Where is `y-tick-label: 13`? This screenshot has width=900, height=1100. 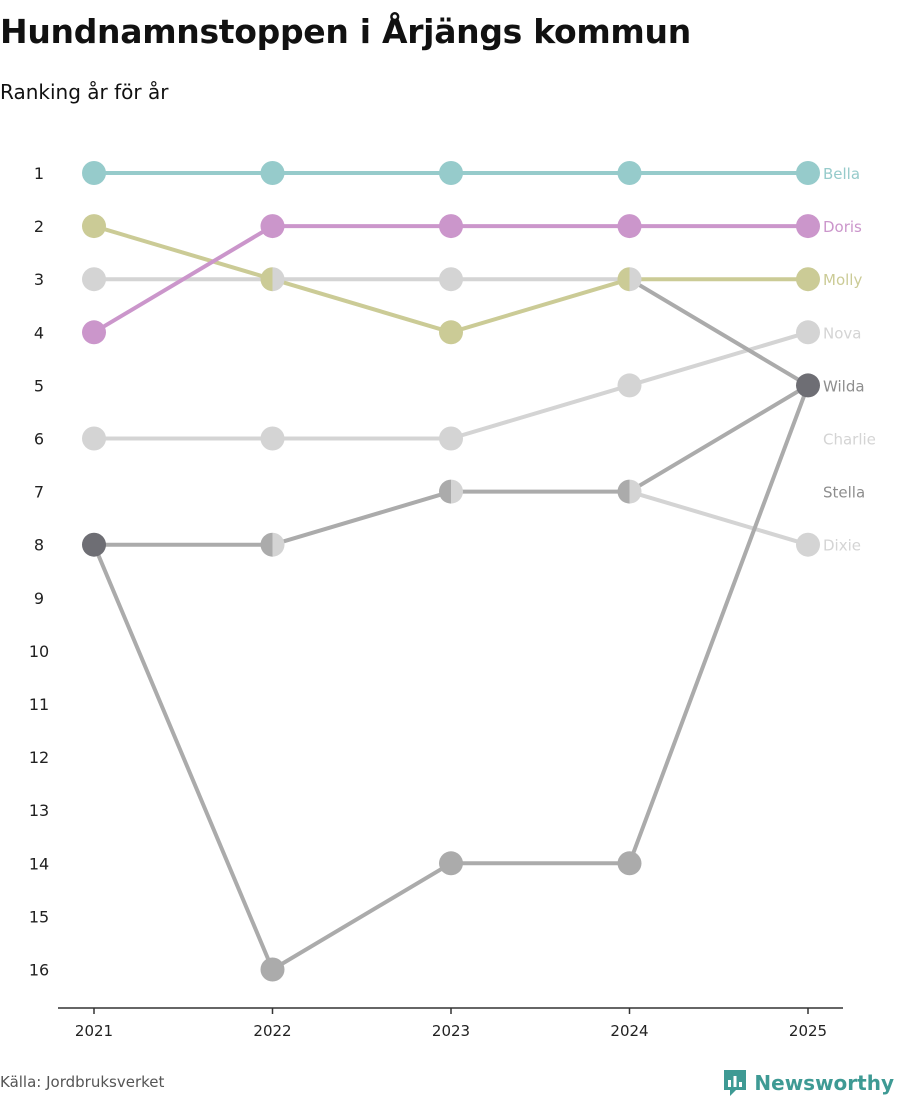 y-tick-label: 13 is located at coordinates (39, 810).